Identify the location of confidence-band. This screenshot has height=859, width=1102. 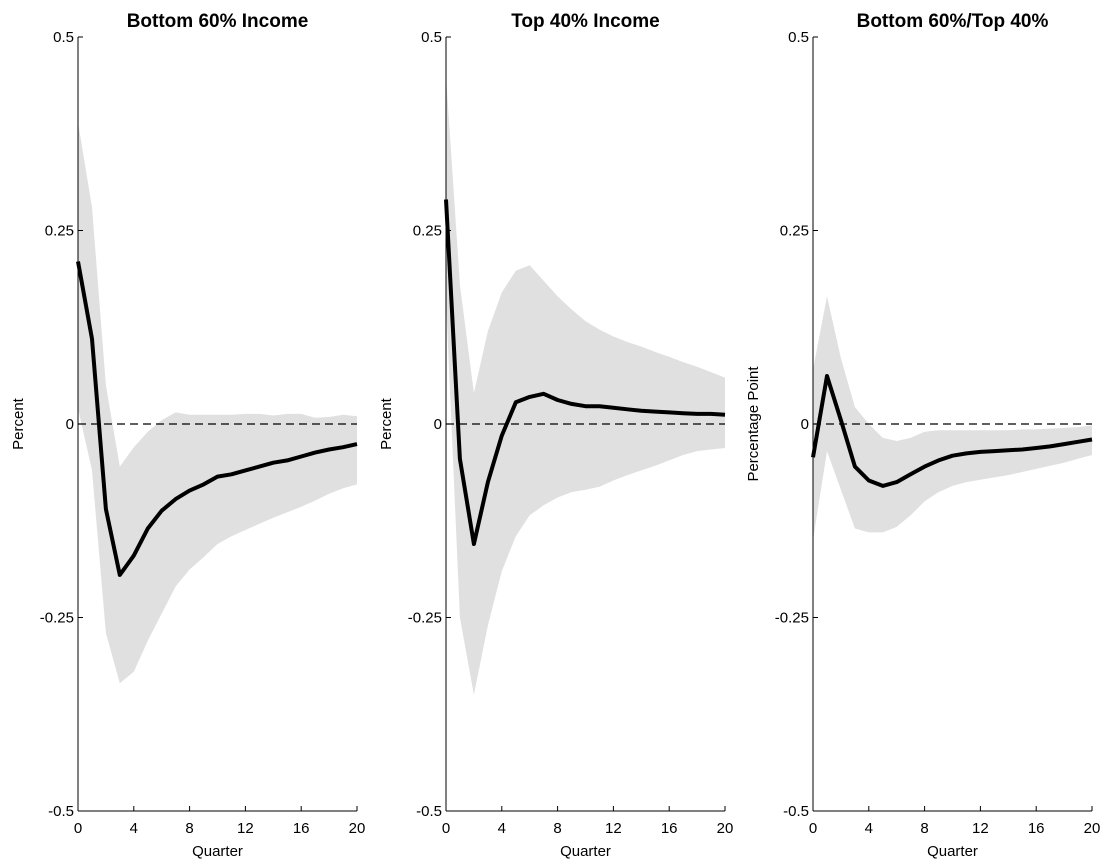
(952, 418).